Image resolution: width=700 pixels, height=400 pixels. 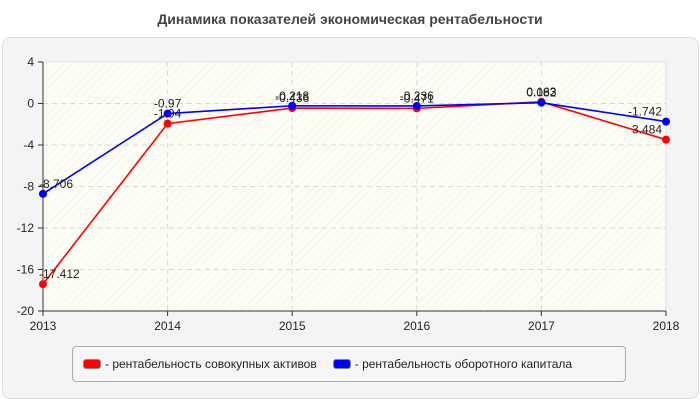 I want to click on data-label: -0.218, so click(x=292, y=96).